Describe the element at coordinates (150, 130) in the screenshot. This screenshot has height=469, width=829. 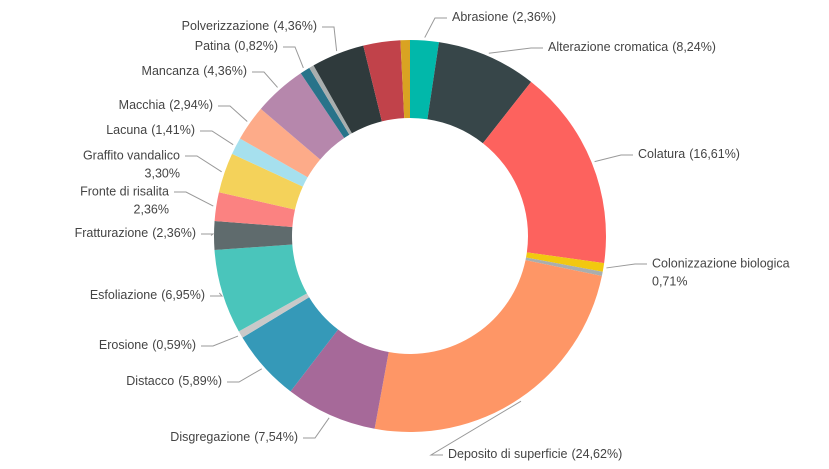
I see `segment-label: Lacuna (1,41%)` at that location.